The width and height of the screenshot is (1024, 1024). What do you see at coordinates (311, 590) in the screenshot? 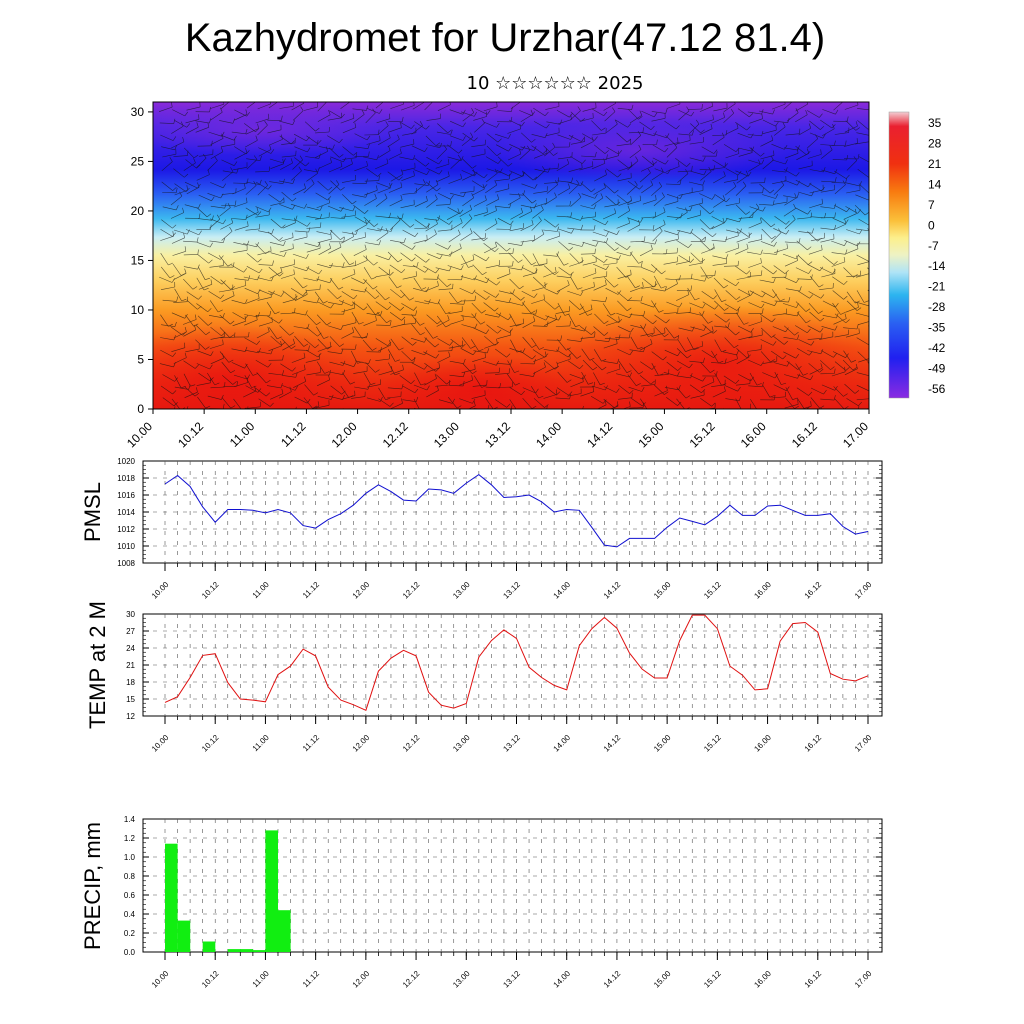
I see `x-tick-label: 11.12` at bounding box center [311, 590].